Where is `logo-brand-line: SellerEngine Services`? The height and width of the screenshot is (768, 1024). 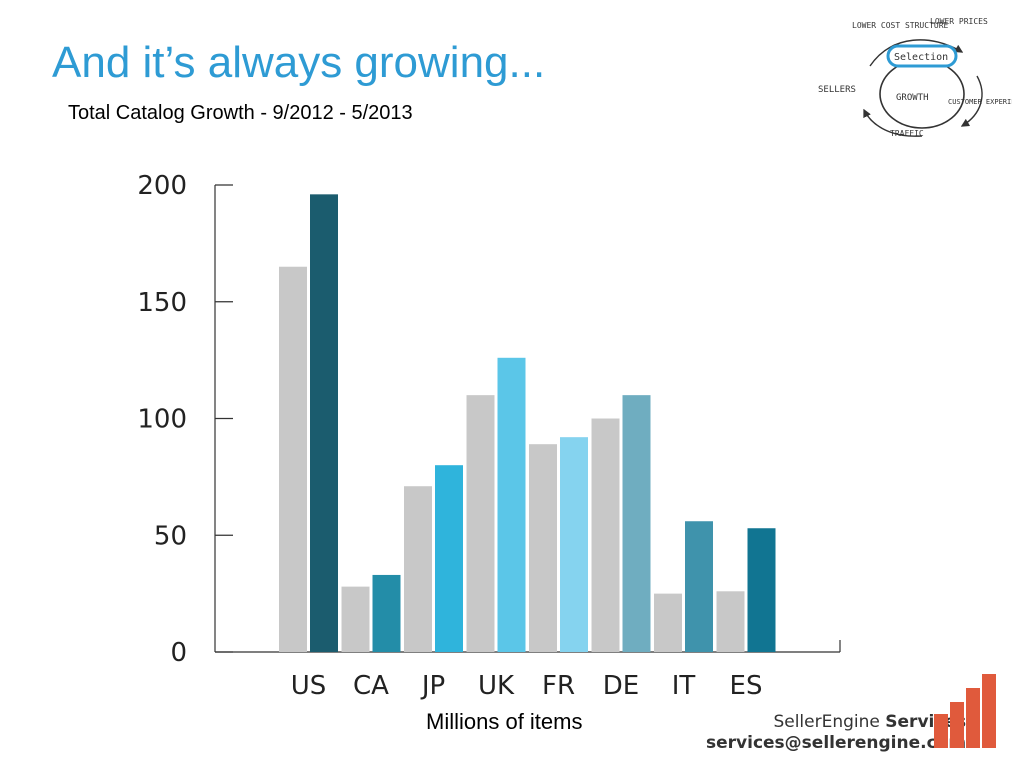 logo-brand-line: SellerEngine Services is located at coordinates (836, 722).